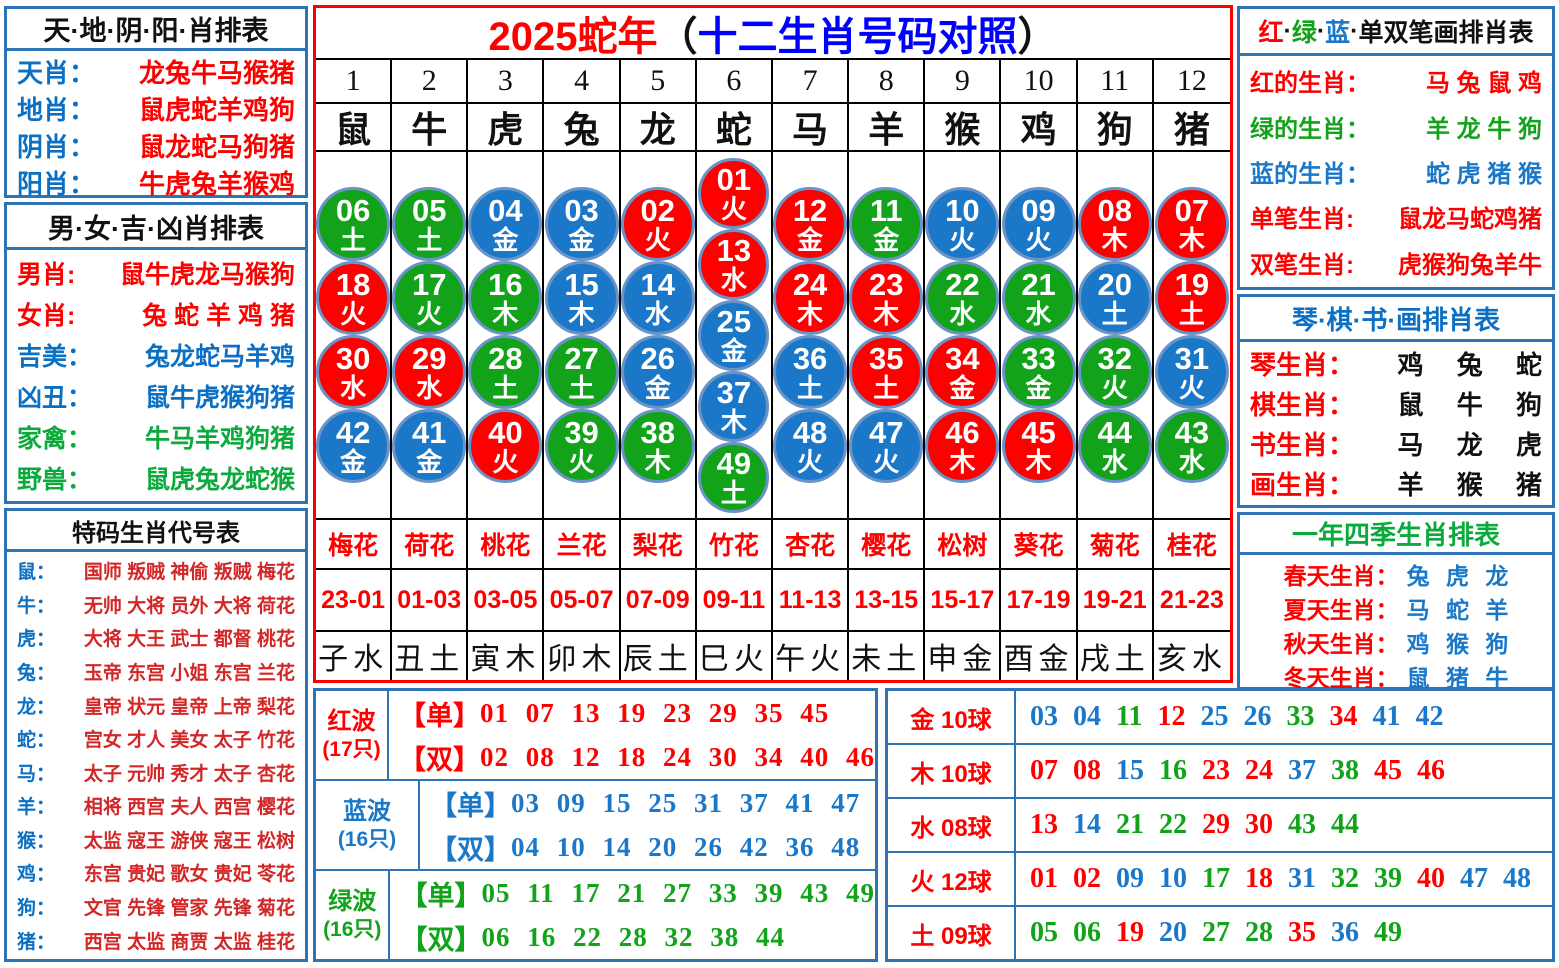 This screenshot has width=1559, height=968. What do you see at coordinates (1321, 30) in the screenshot?
I see `title-part: ·` at bounding box center [1321, 30].